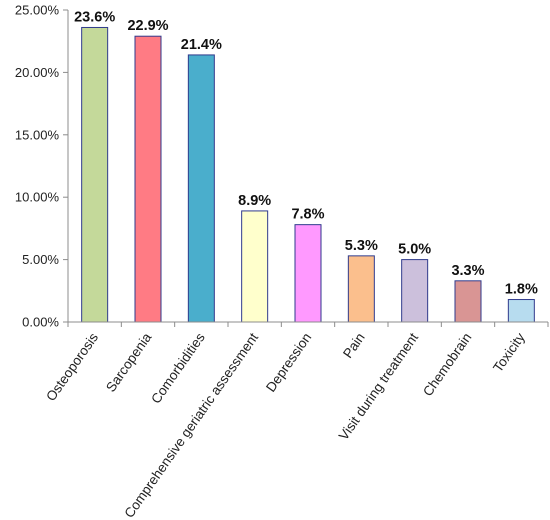 The width and height of the screenshot is (550, 520). Describe the element at coordinates (308, 324) in the screenshot. I see `x-axis` at that location.